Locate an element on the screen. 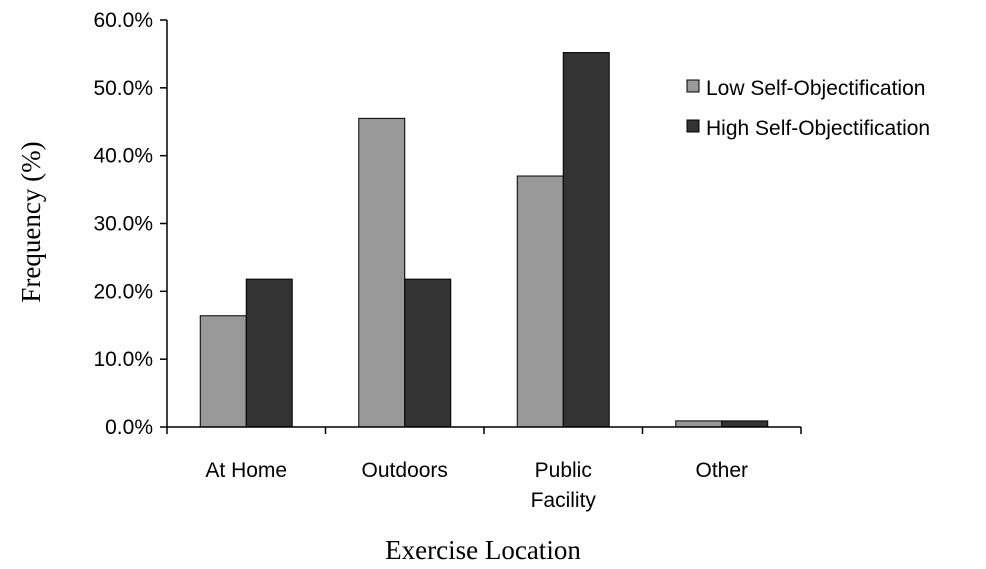 The height and width of the screenshot is (569, 986). category-label: Other is located at coordinates (721, 470).